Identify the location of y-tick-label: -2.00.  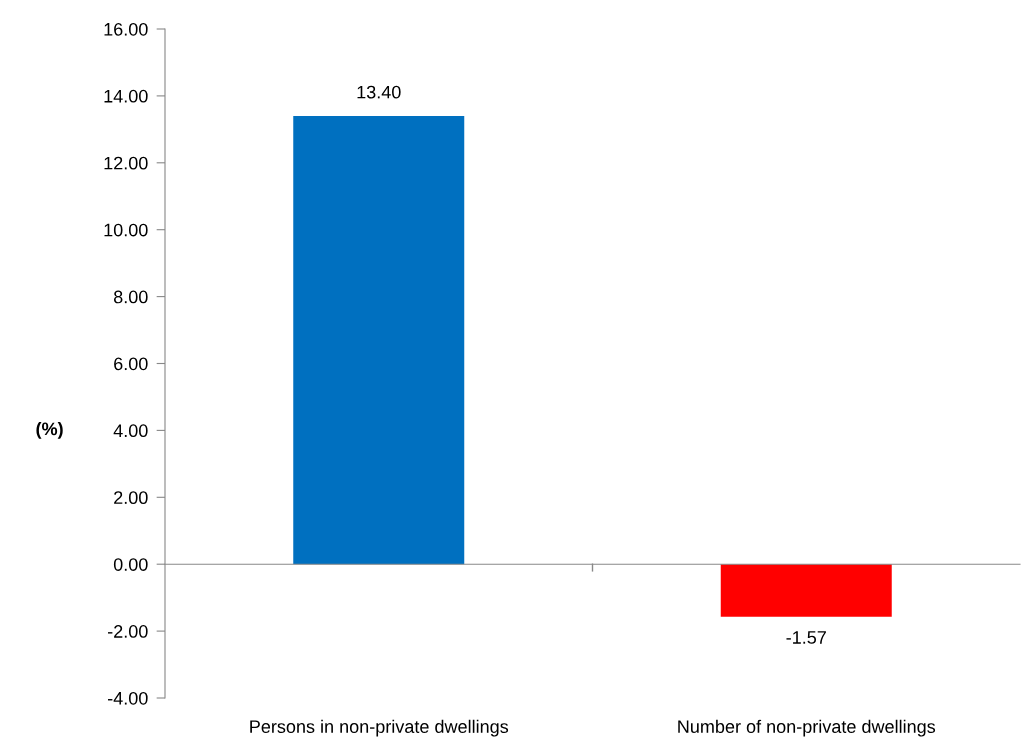
(127, 631).